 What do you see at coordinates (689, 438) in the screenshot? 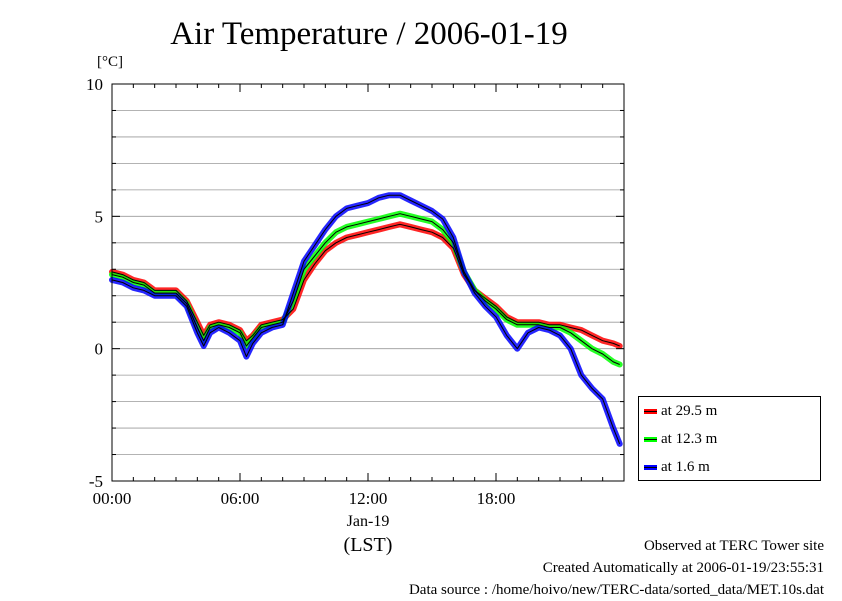
I see `legend-label: at 12.3 m` at bounding box center [689, 438].